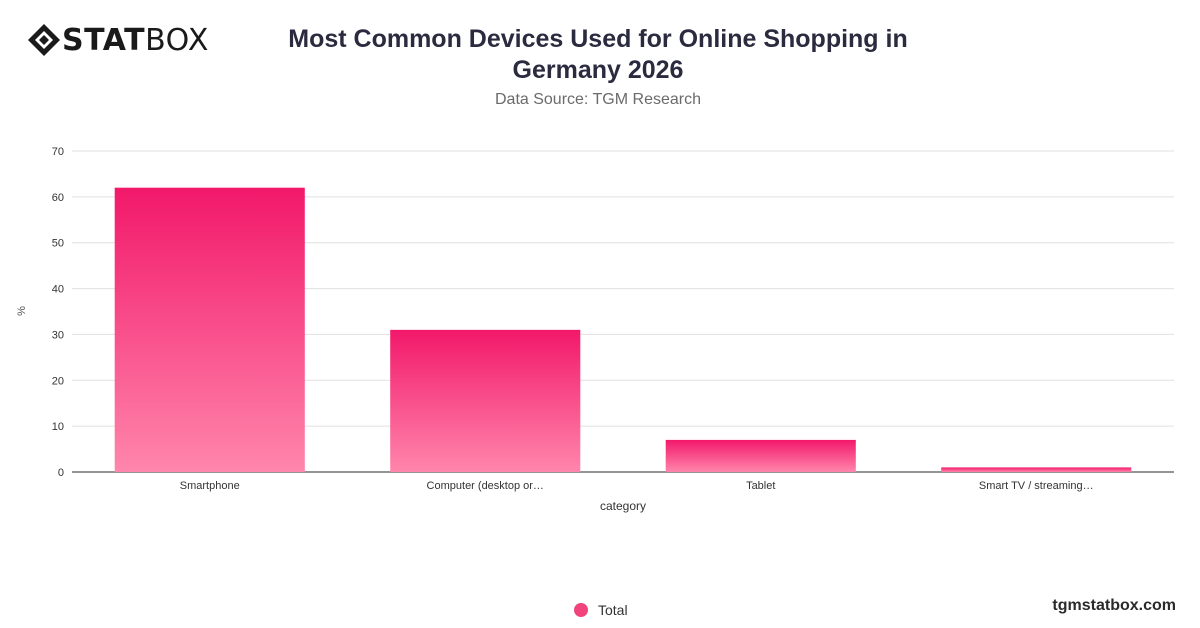 This screenshot has width=1200, height=628. I want to click on x-tick-label: Tablet, so click(760, 486).